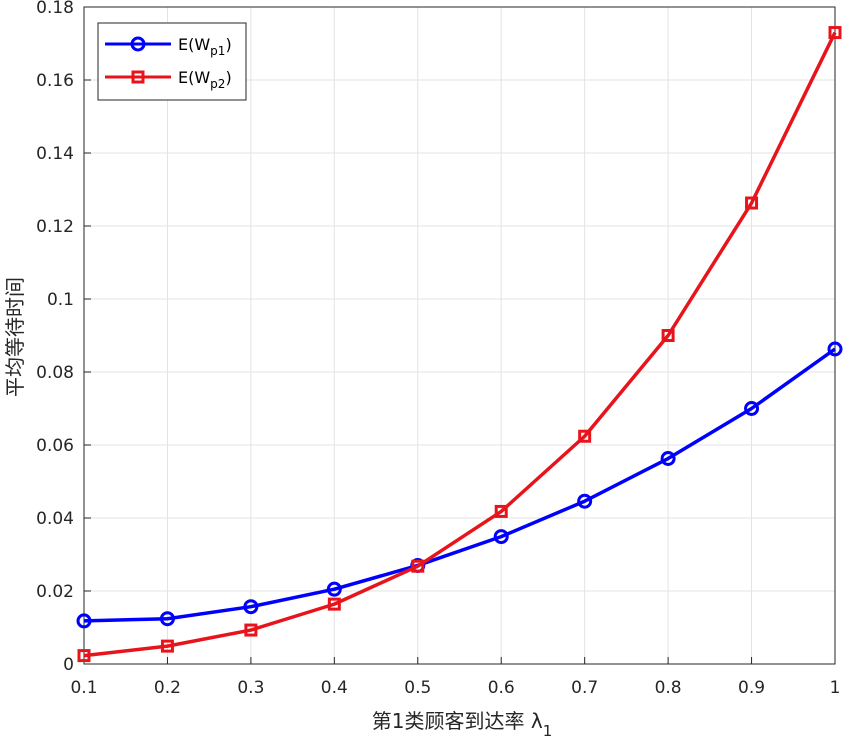 This screenshot has height=738, width=845. Describe the element at coordinates (83, 688) in the screenshot. I see `x-tick-label: 0.1` at that location.